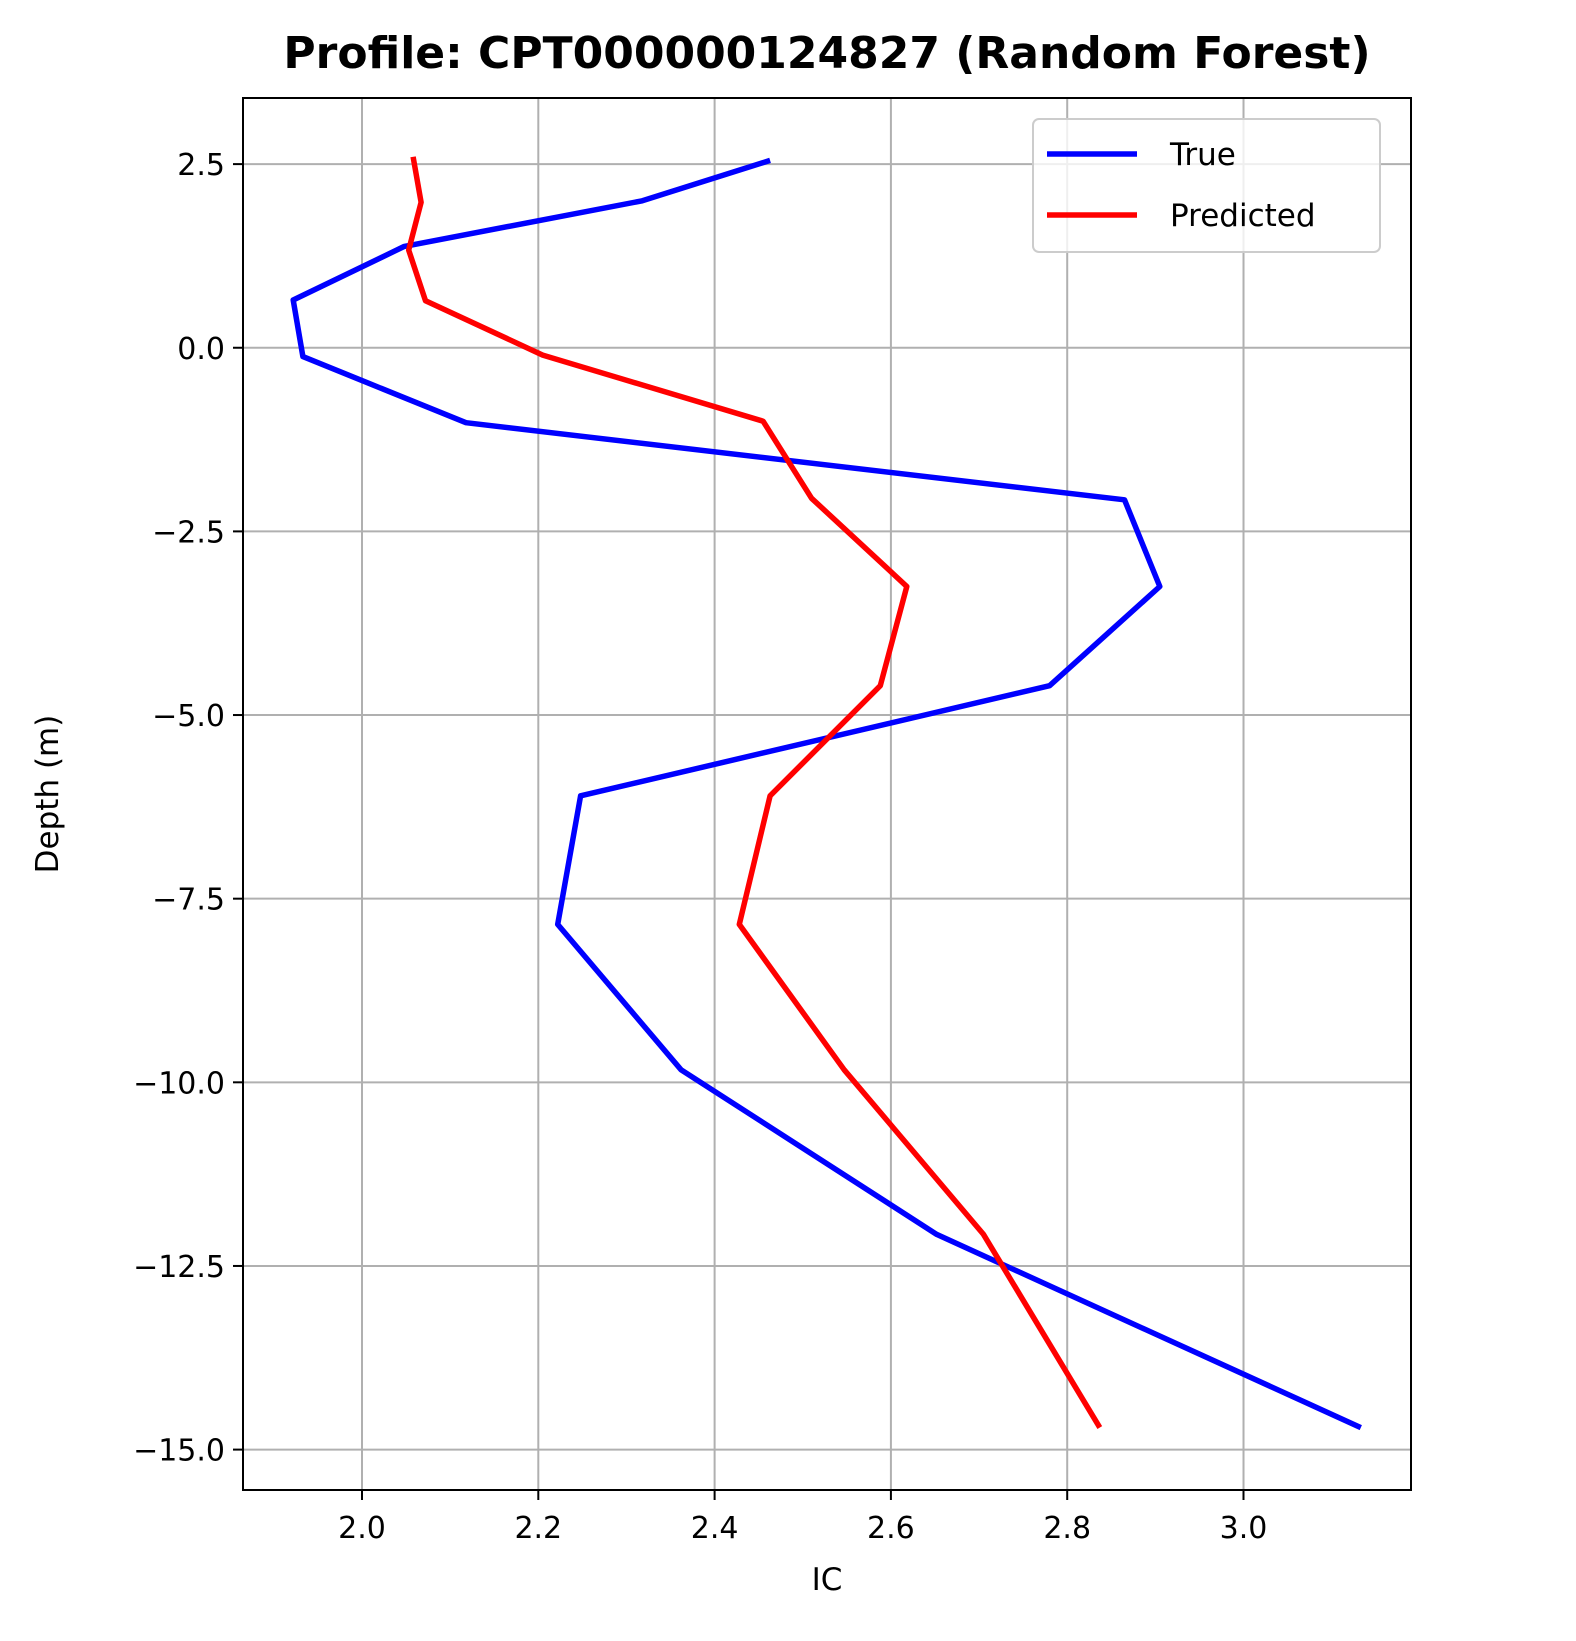 The width and height of the screenshot is (1576, 1641). I want to click on x-tick-label: 2.2, so click(538, 1528).